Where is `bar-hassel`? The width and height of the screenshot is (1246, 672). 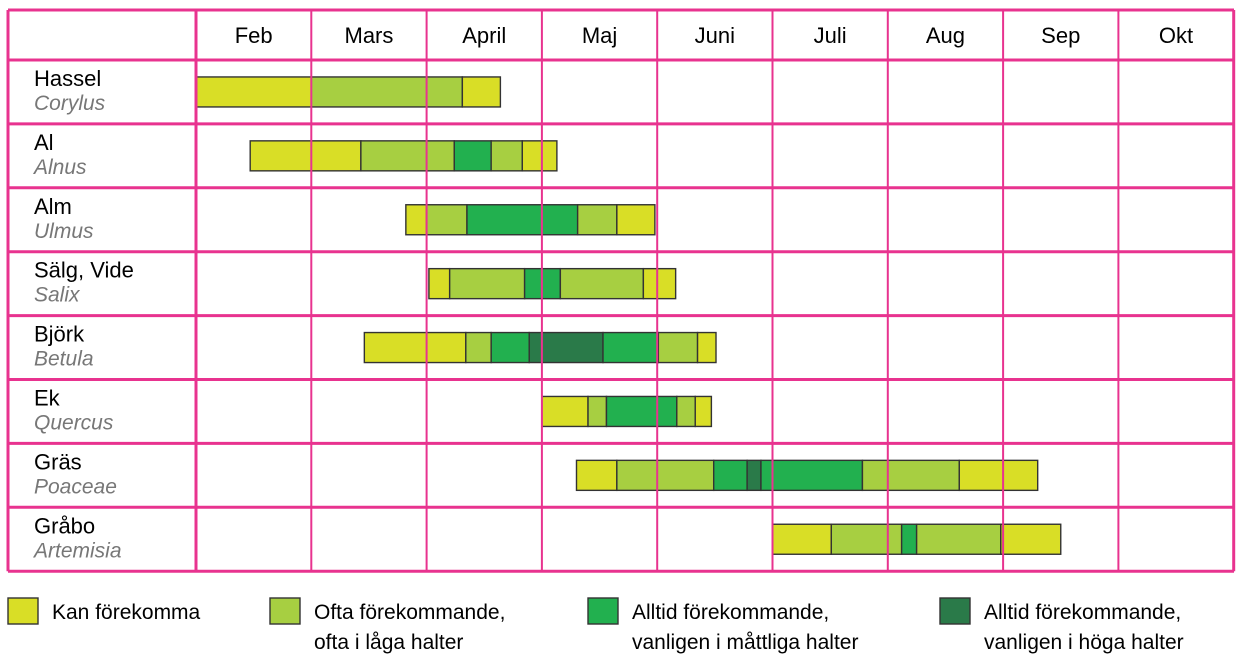
bar-hassel is located at coordinates (348, 92).